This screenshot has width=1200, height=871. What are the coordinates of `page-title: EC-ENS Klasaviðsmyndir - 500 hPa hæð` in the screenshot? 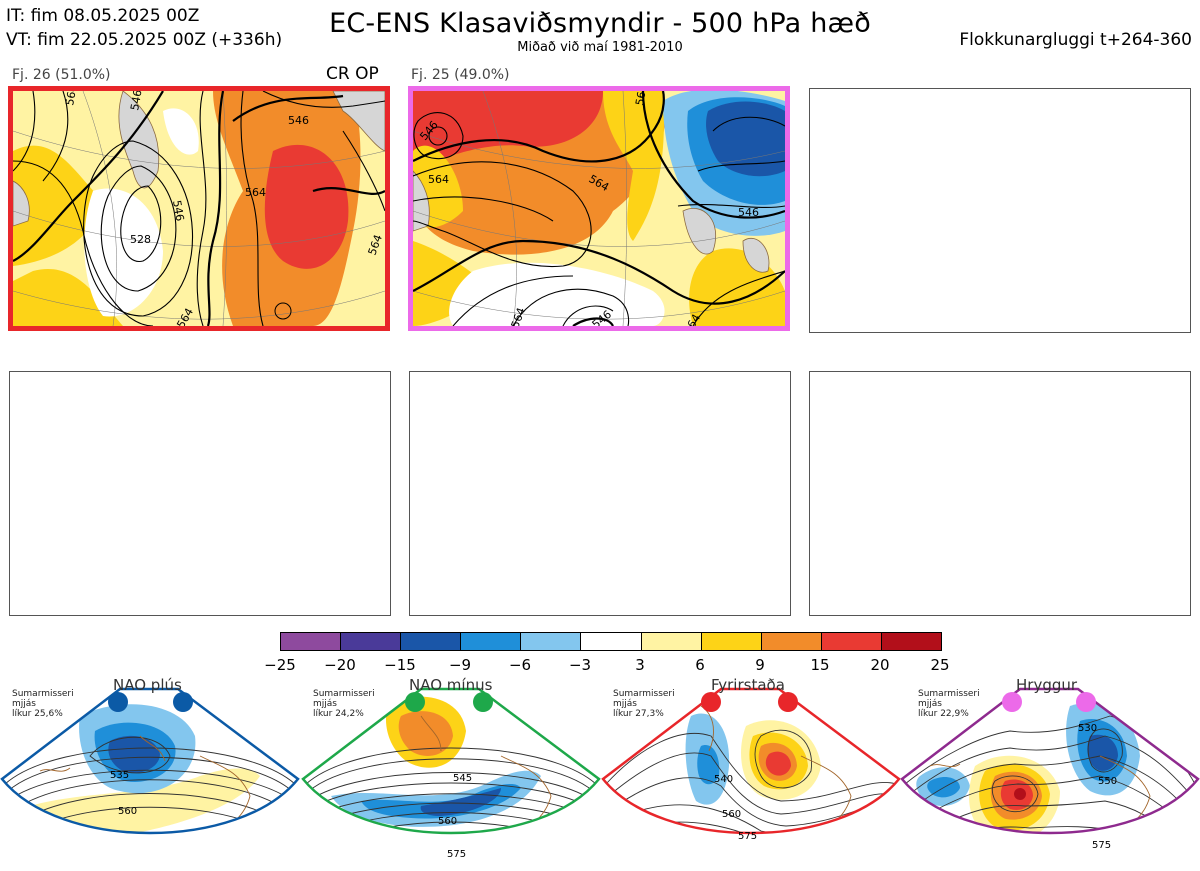 It's located at (600, 23).